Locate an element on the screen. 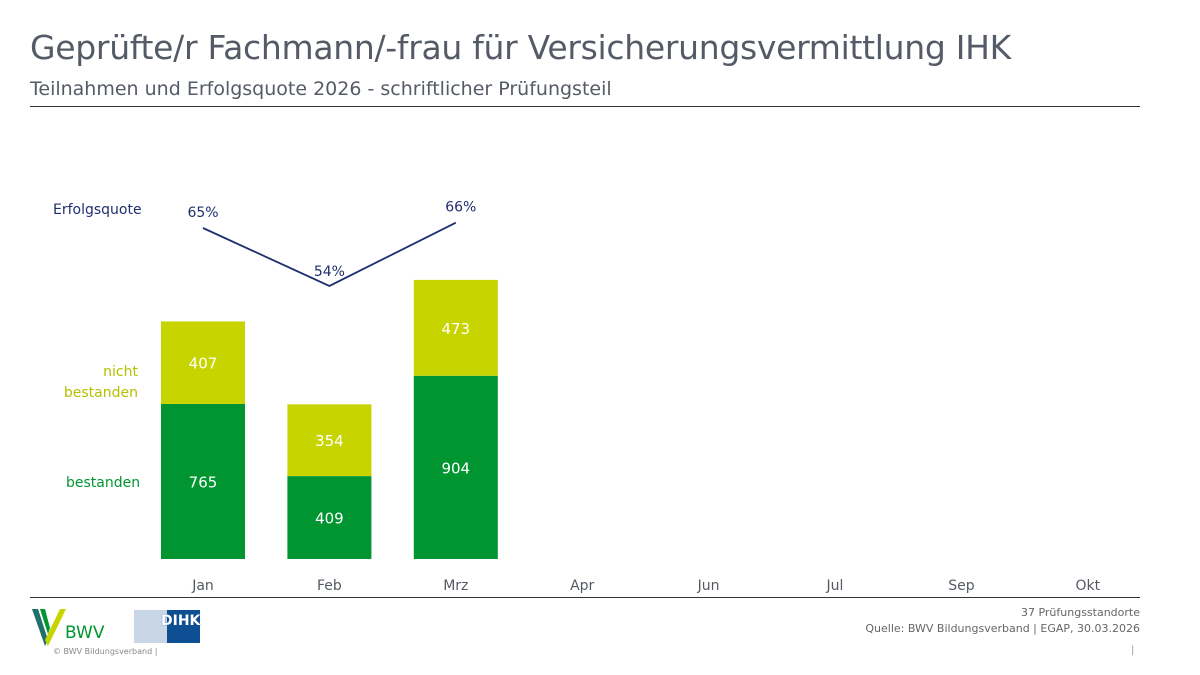  legend-nicht-bestanden-line1: nicht is located at coordinates (120, 372).